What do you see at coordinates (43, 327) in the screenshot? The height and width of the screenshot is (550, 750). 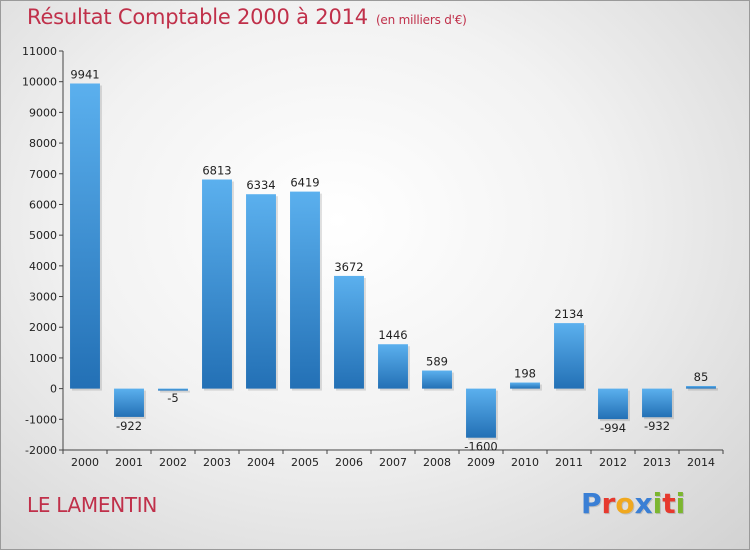 I see `y-tick-label: 2000` at bounding box center [43, 327].